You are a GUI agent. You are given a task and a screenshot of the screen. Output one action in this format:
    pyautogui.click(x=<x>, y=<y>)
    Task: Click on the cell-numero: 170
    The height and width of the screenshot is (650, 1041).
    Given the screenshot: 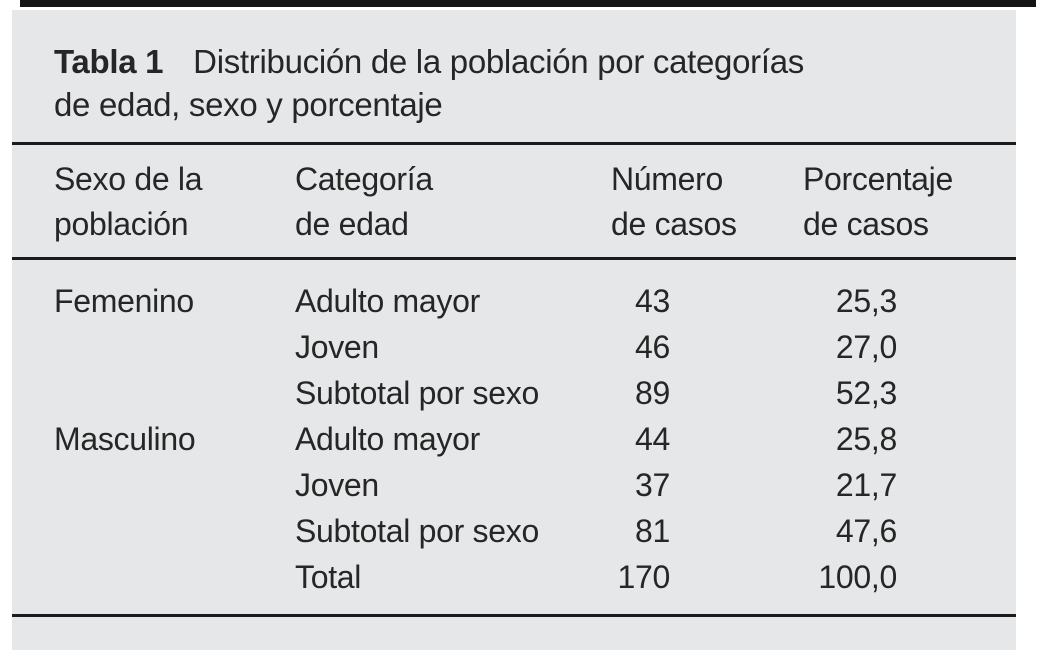 What is the action you would take?
    pyautogui.click(x=644, y=576)
    